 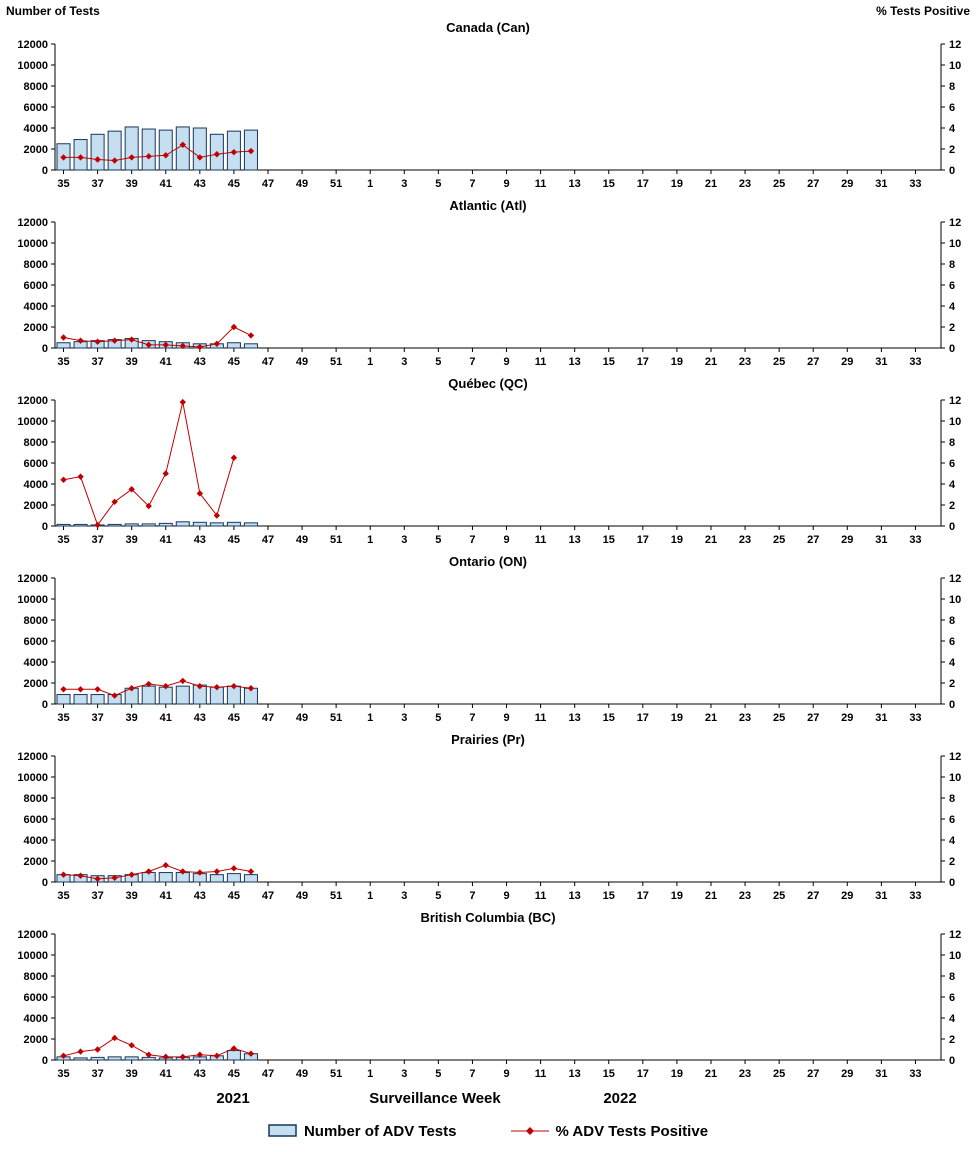 I want to click on right-axis-title: % Tests Positive, so click(x=923, y=11).